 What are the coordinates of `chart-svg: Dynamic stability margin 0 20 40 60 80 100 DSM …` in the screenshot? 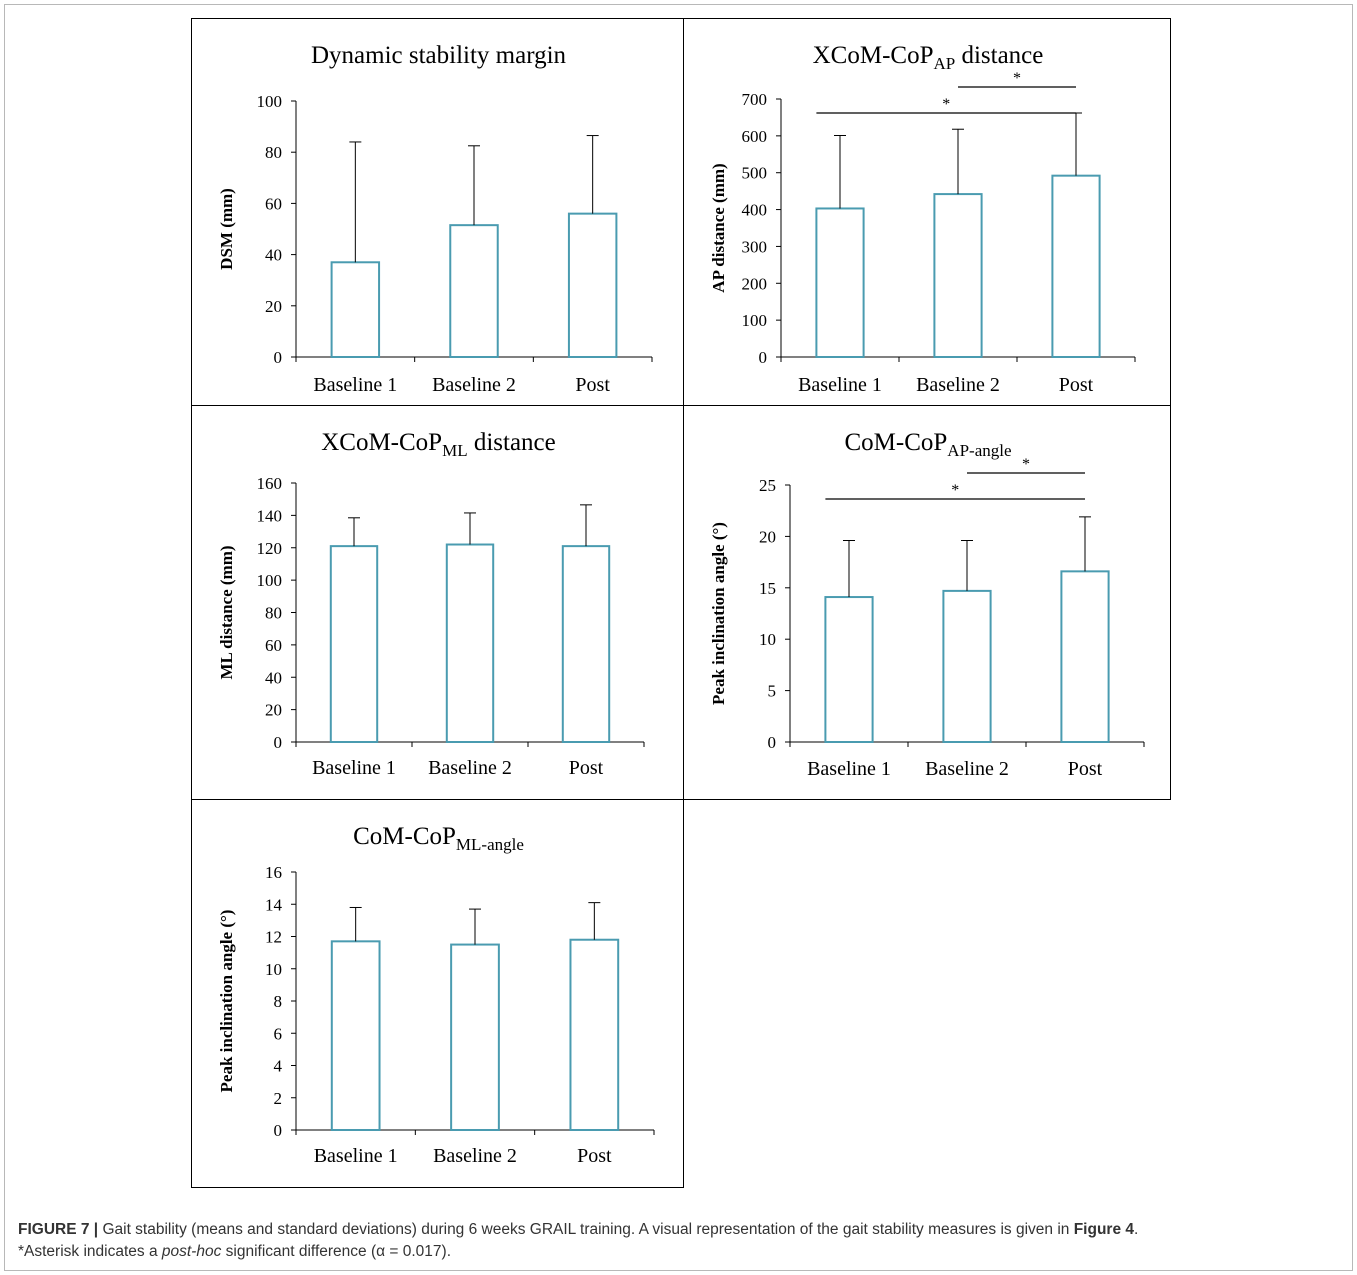 It's located at (435, 219).